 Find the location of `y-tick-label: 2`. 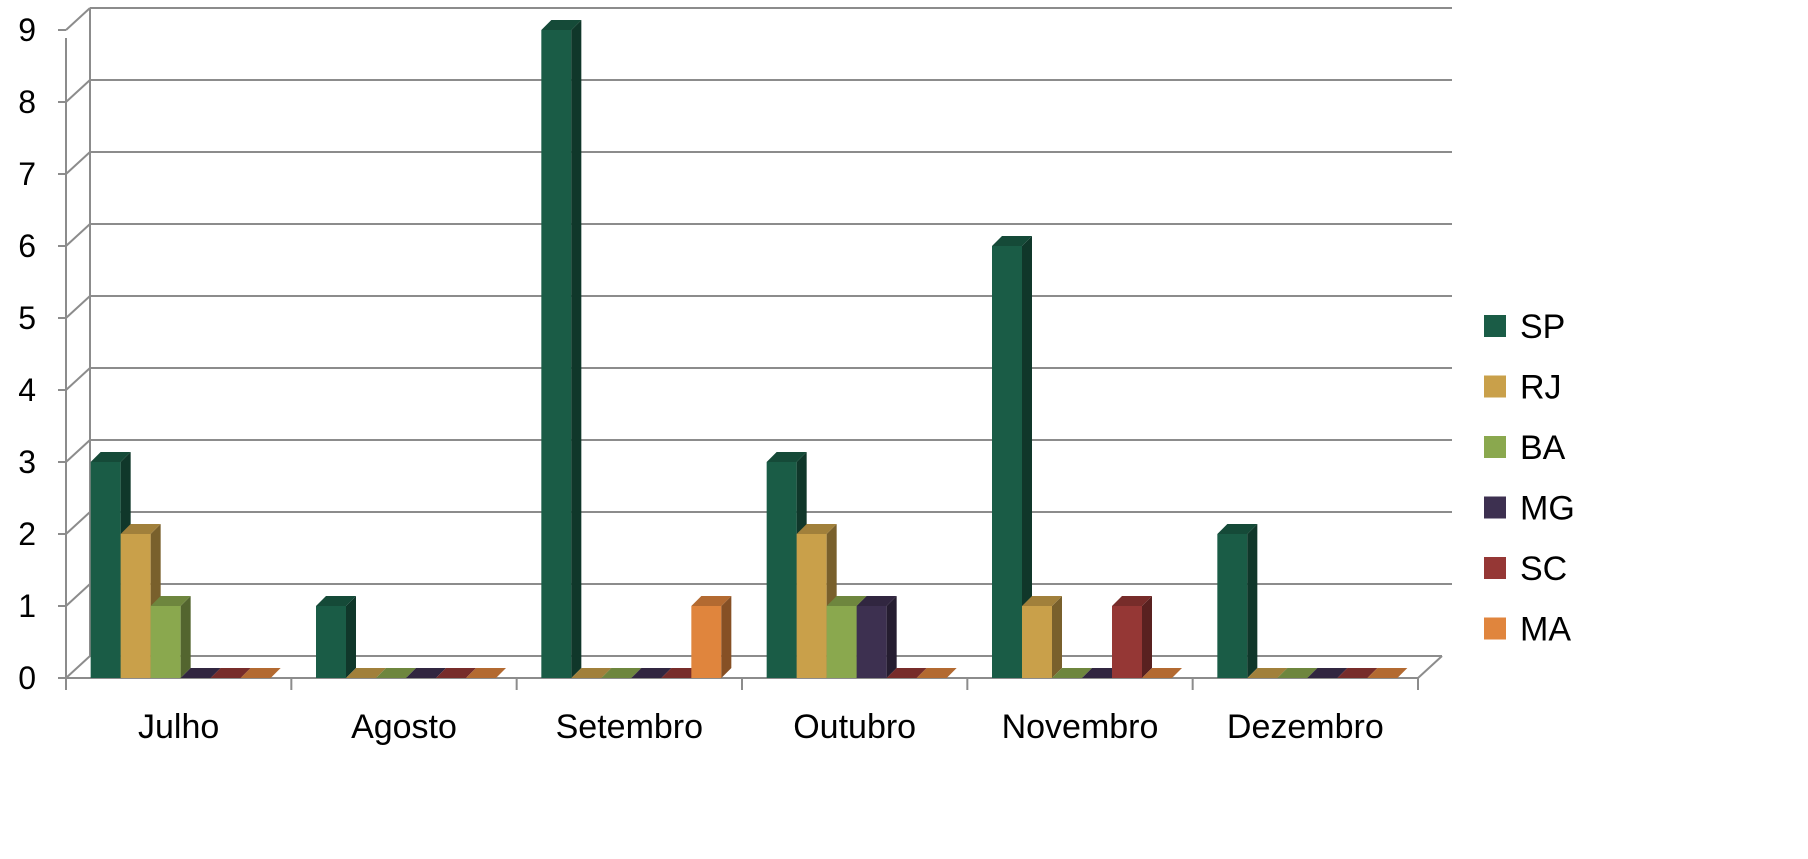

y-tick-label: 2 is located at coordinates (27, 534).